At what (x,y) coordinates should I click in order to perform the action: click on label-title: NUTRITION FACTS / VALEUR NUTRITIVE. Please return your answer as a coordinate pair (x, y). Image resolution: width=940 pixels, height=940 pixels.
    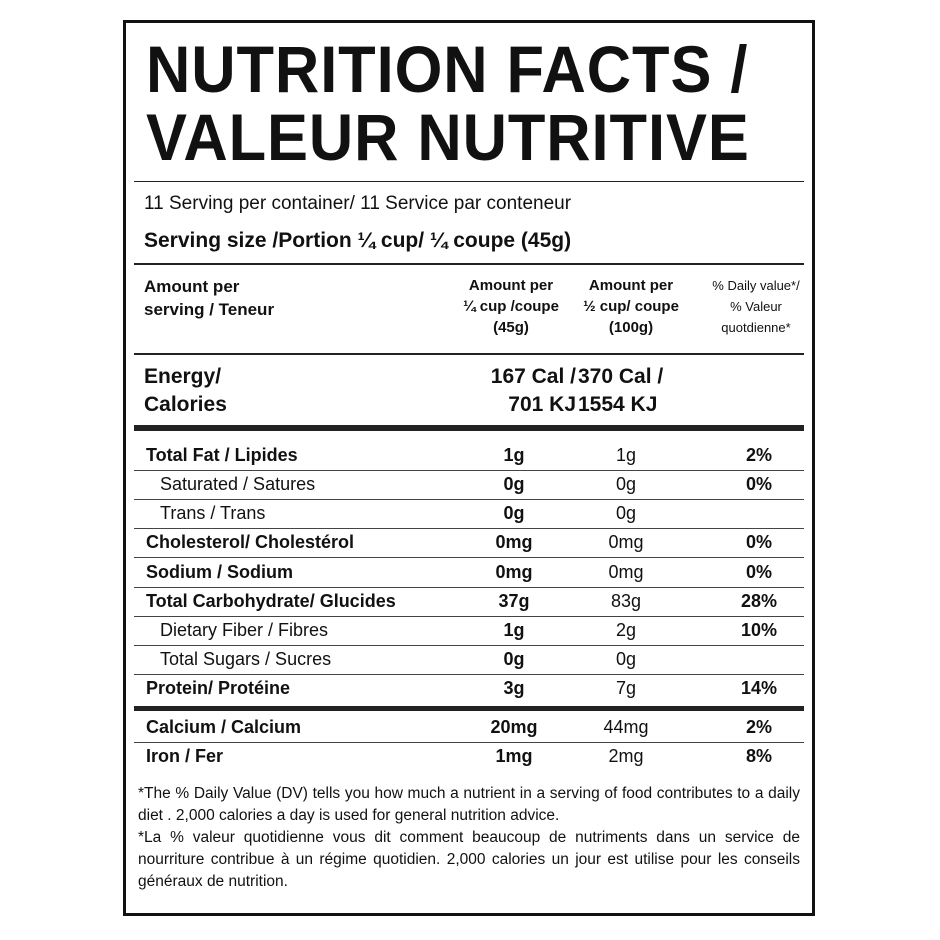
    Looking at the image, I should click on (448, 103).